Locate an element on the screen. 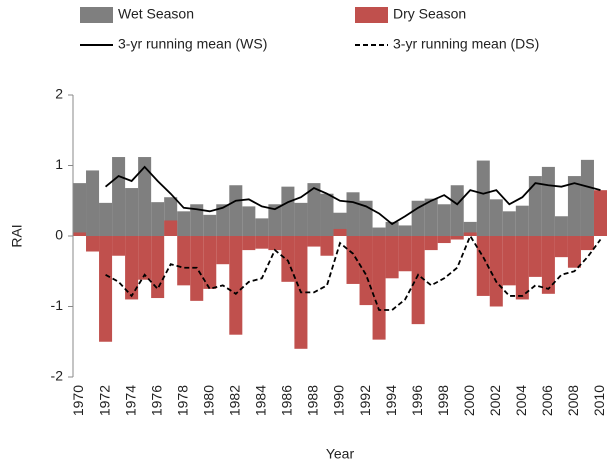  x-tick-label: 1970 is located at coordinates (78, 400).